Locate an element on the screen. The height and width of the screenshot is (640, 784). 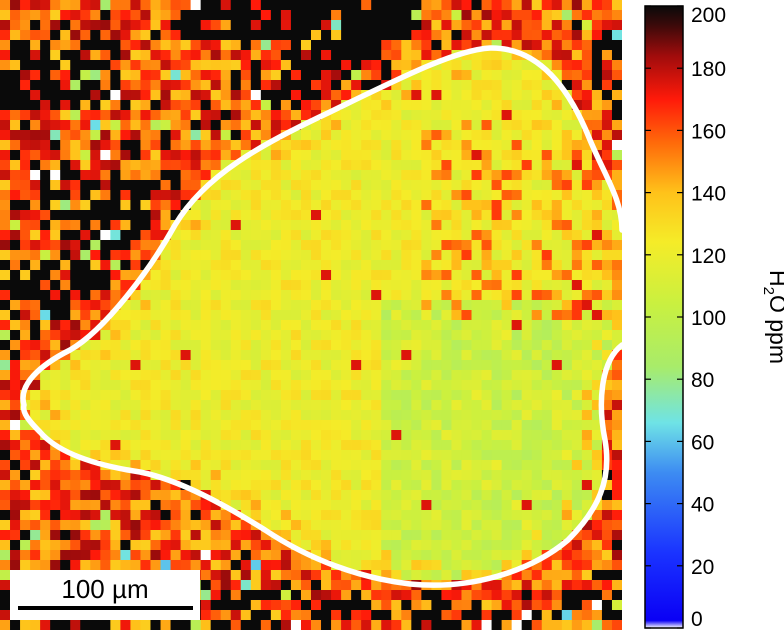
colorbar-tick-label: 20 is located at coordinates (702, 567).